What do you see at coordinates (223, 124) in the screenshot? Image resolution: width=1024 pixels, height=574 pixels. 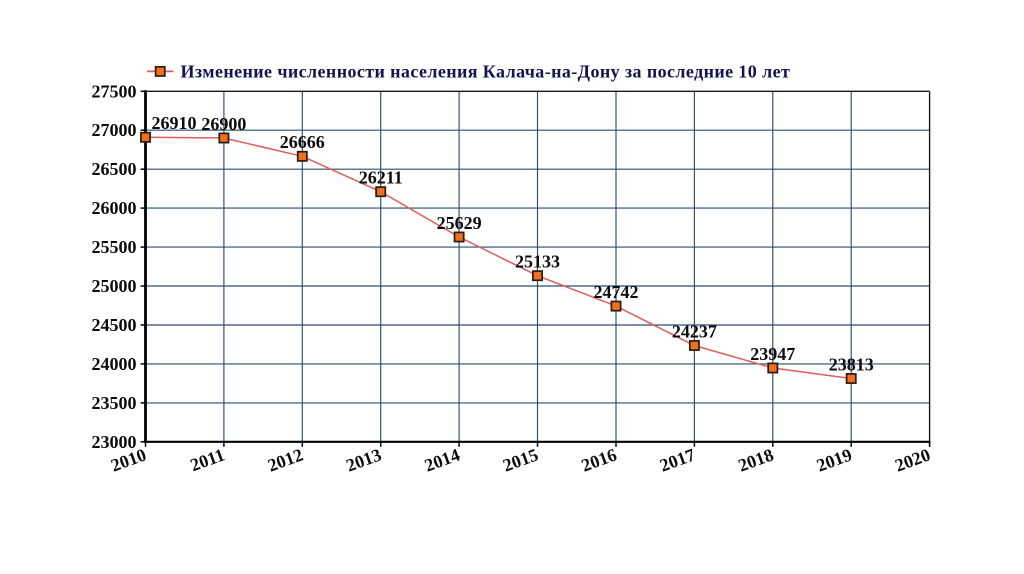 I see `svg-text: 26900` at bounding box center [223, 124].